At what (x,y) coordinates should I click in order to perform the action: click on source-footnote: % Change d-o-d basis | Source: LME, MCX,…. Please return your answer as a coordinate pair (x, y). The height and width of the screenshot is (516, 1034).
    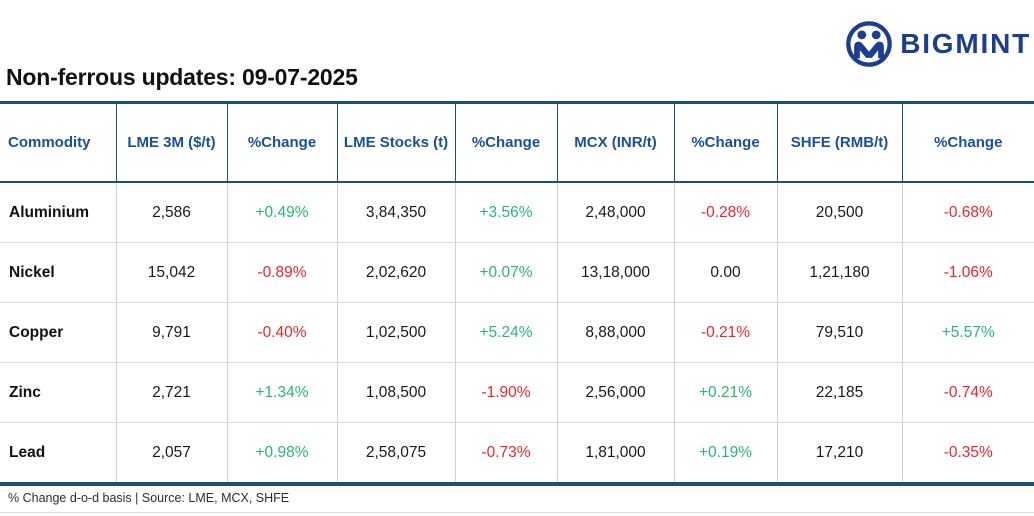
    Looking at the image, I should click on (149, 498).